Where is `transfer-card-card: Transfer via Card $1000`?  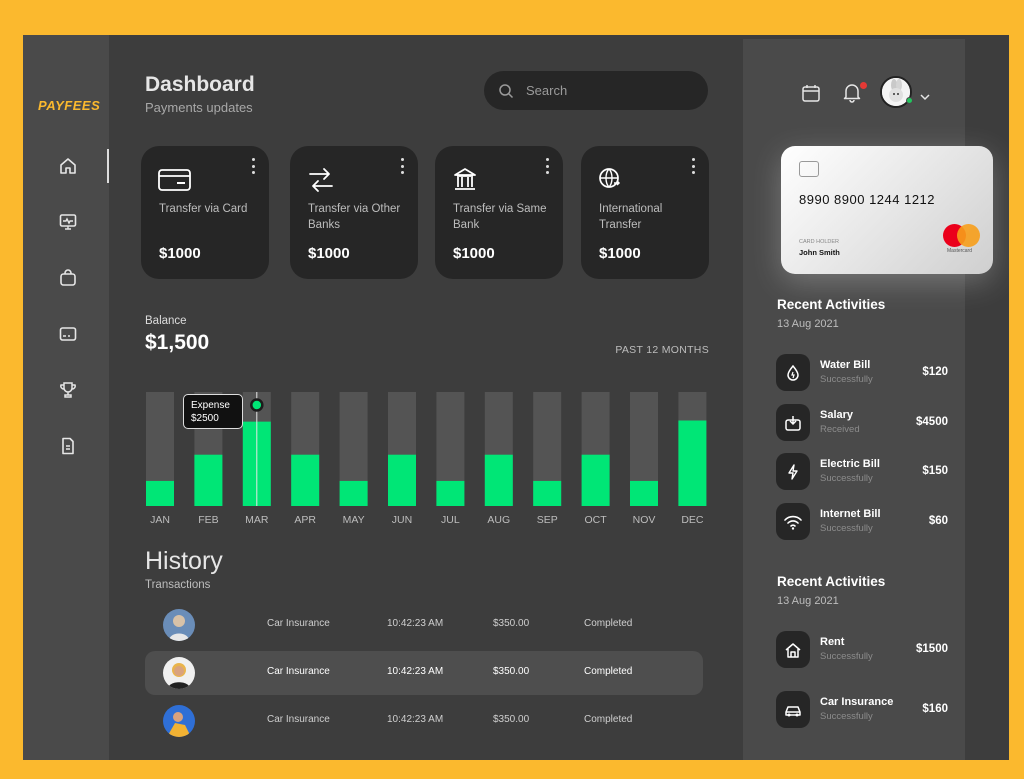 transfer-card-card: Transfer via Card $1000 is located at coordinates (205, 212).